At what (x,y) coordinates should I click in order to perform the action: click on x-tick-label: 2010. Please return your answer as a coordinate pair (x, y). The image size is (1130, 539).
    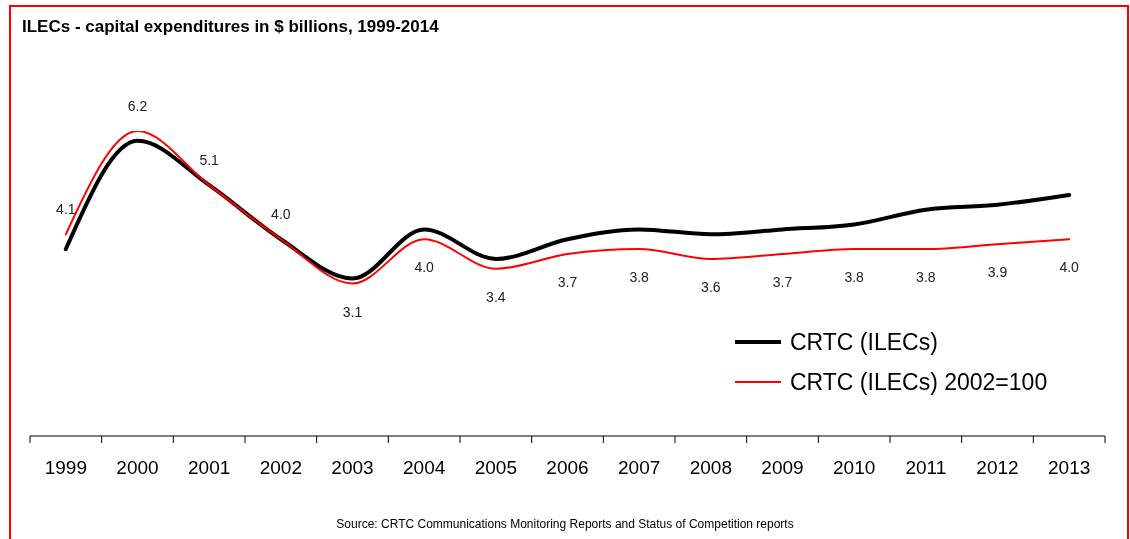
    Looking at the image, I should click on (854, 467).